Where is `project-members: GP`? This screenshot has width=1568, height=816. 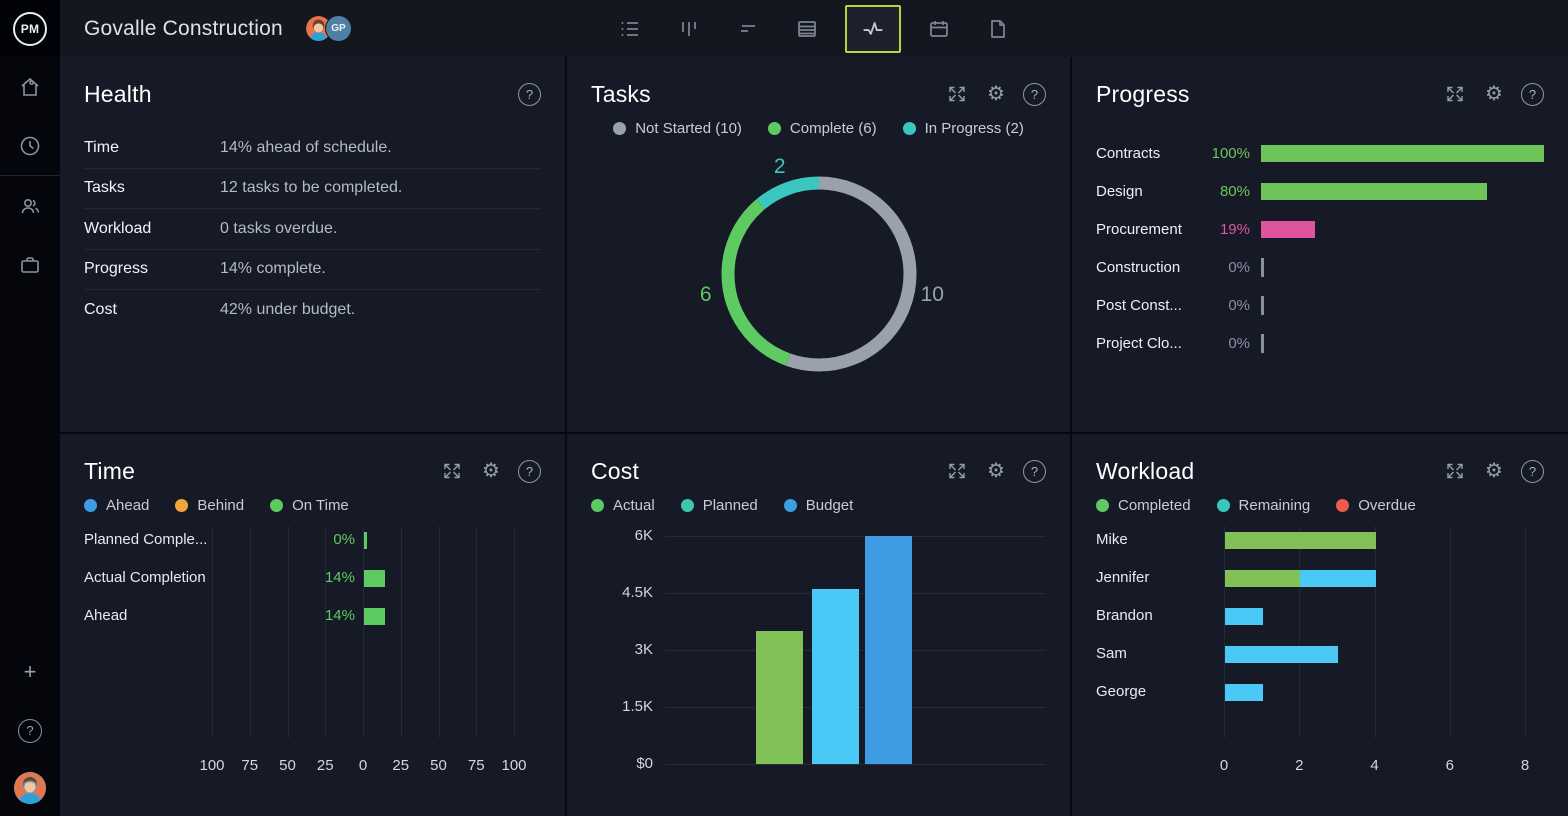
project-members: GP is located at coordinates (328, 28).